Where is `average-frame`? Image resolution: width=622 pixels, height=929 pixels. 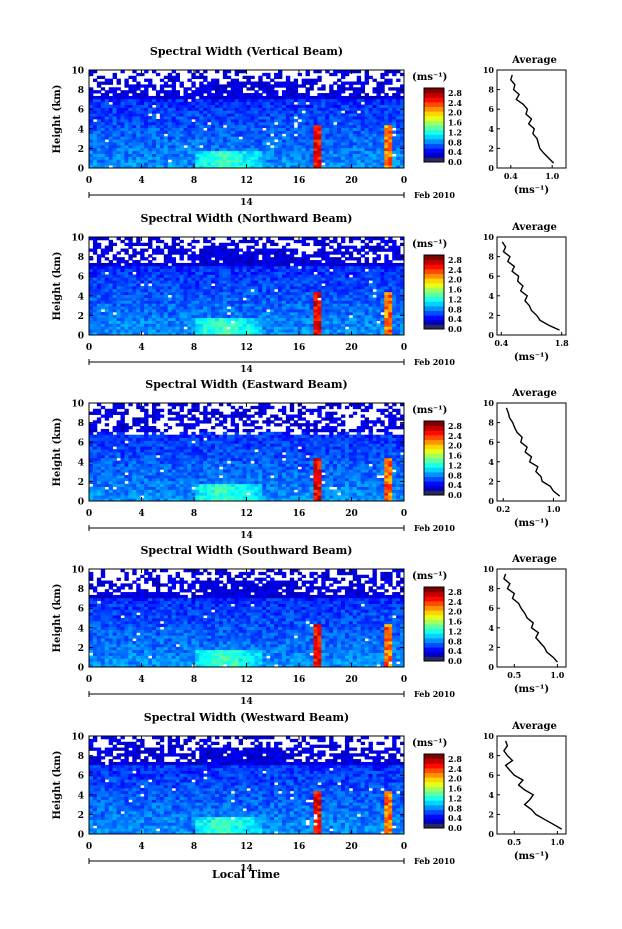 average-frame is located at coordinates (531, 286).